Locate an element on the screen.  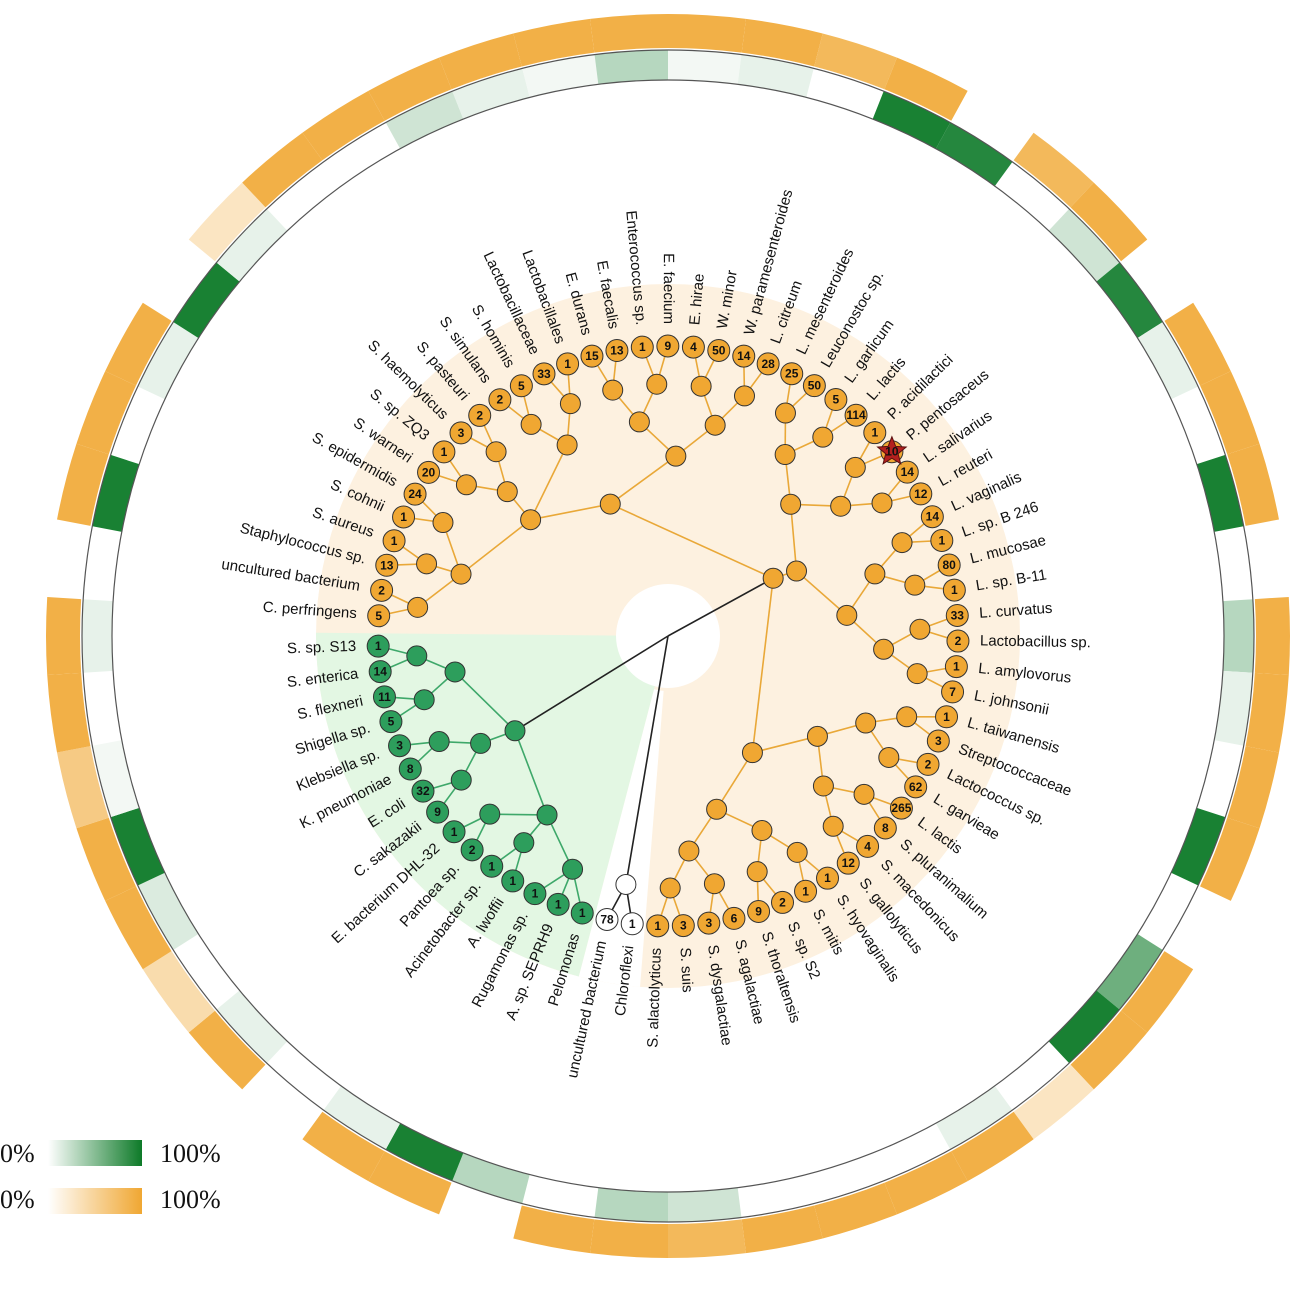
leaf-count: 24 is located at coordinates (415, 494).